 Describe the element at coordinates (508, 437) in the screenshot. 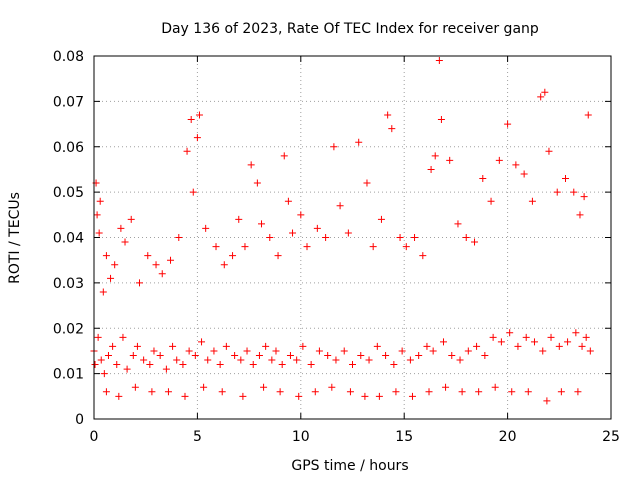

I see `x-tick-label: 20` at that location.